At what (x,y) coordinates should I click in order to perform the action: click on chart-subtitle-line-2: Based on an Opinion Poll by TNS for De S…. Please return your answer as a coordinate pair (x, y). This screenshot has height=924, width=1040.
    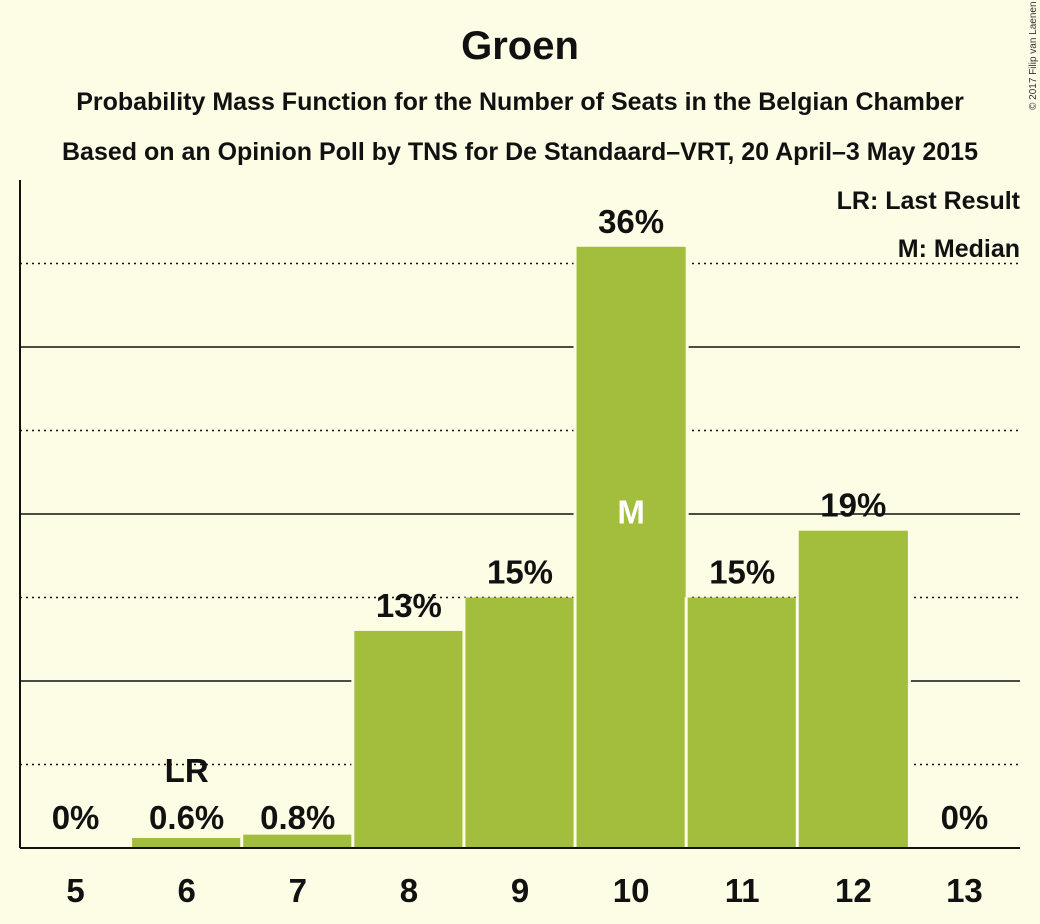
    Looking at the image, I should click on (520, 152).